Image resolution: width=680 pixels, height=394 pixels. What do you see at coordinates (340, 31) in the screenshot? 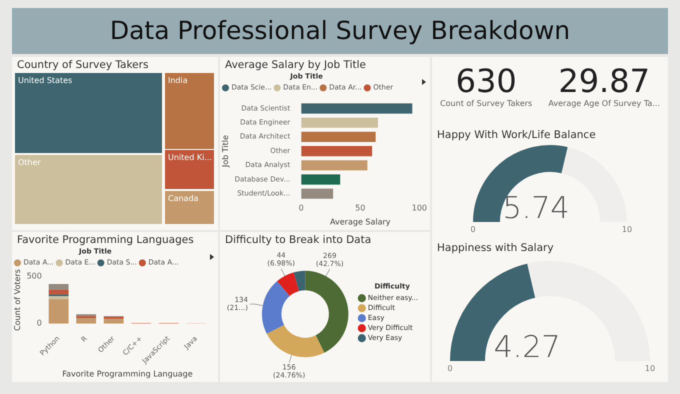
I see `text: Data Professional Survey Breakdown` at bounding box center [340, 31].